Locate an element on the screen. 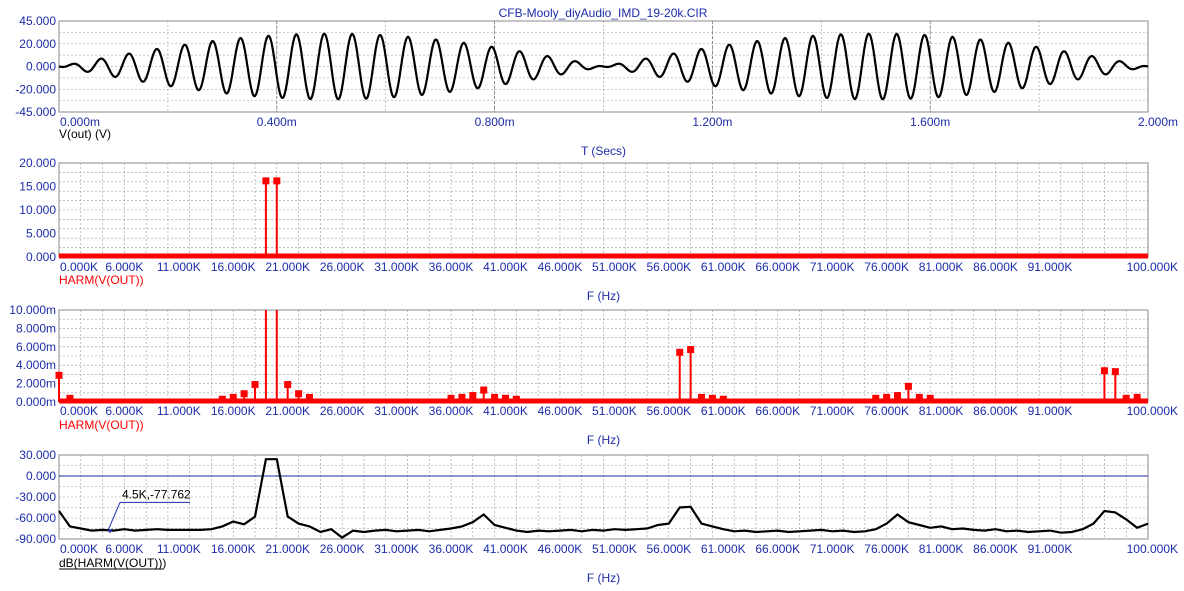 This screenshot has height=591, width=1184. y-tick-label: 30.000 is located at coordinates (37, 455).